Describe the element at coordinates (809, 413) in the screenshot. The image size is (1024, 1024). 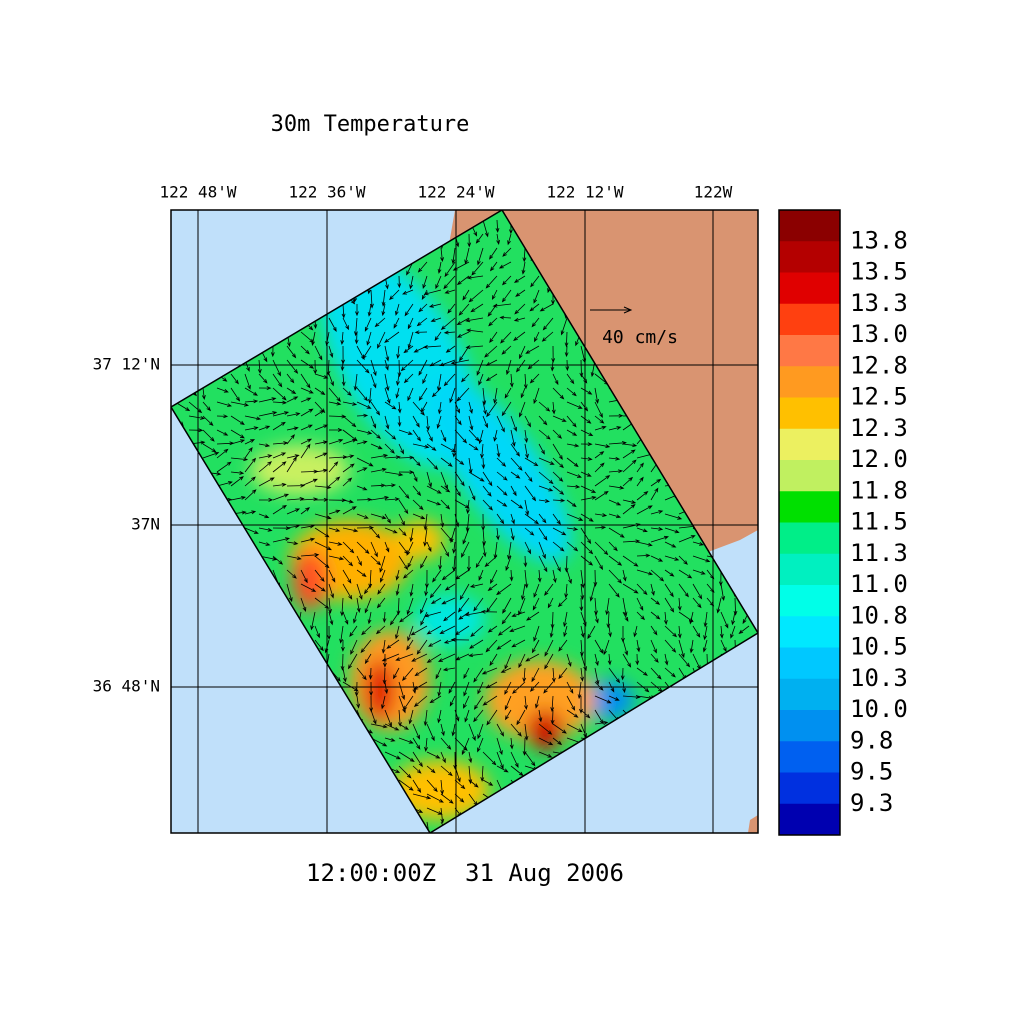
I see `colorbar-swatch` at that location.